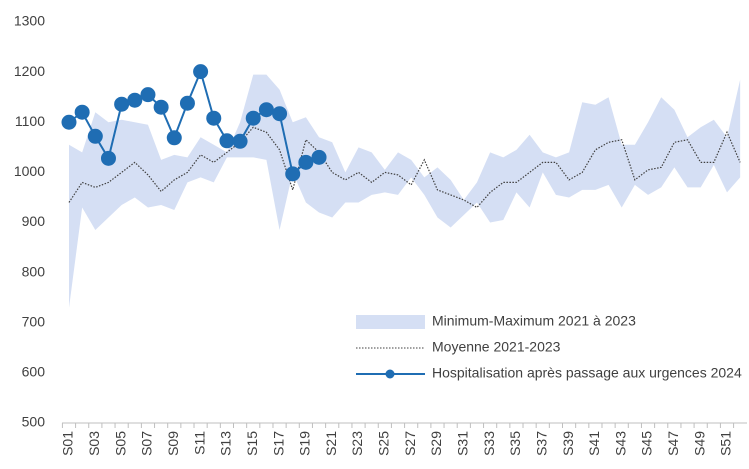 Image resolution: width=749 pixels, height=469 pixels. Describe the element at coordinates (534, 321) in the screenshot. I see `legend-label: Minimum-Maximum 2021 à 2023` at that location.